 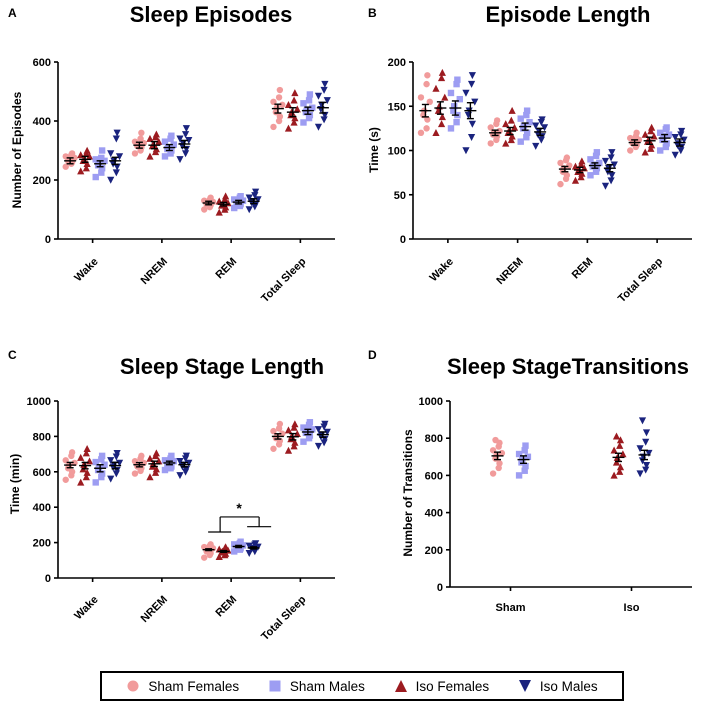 I want to click on panel-label-b: B, so click(x=372, y=13).